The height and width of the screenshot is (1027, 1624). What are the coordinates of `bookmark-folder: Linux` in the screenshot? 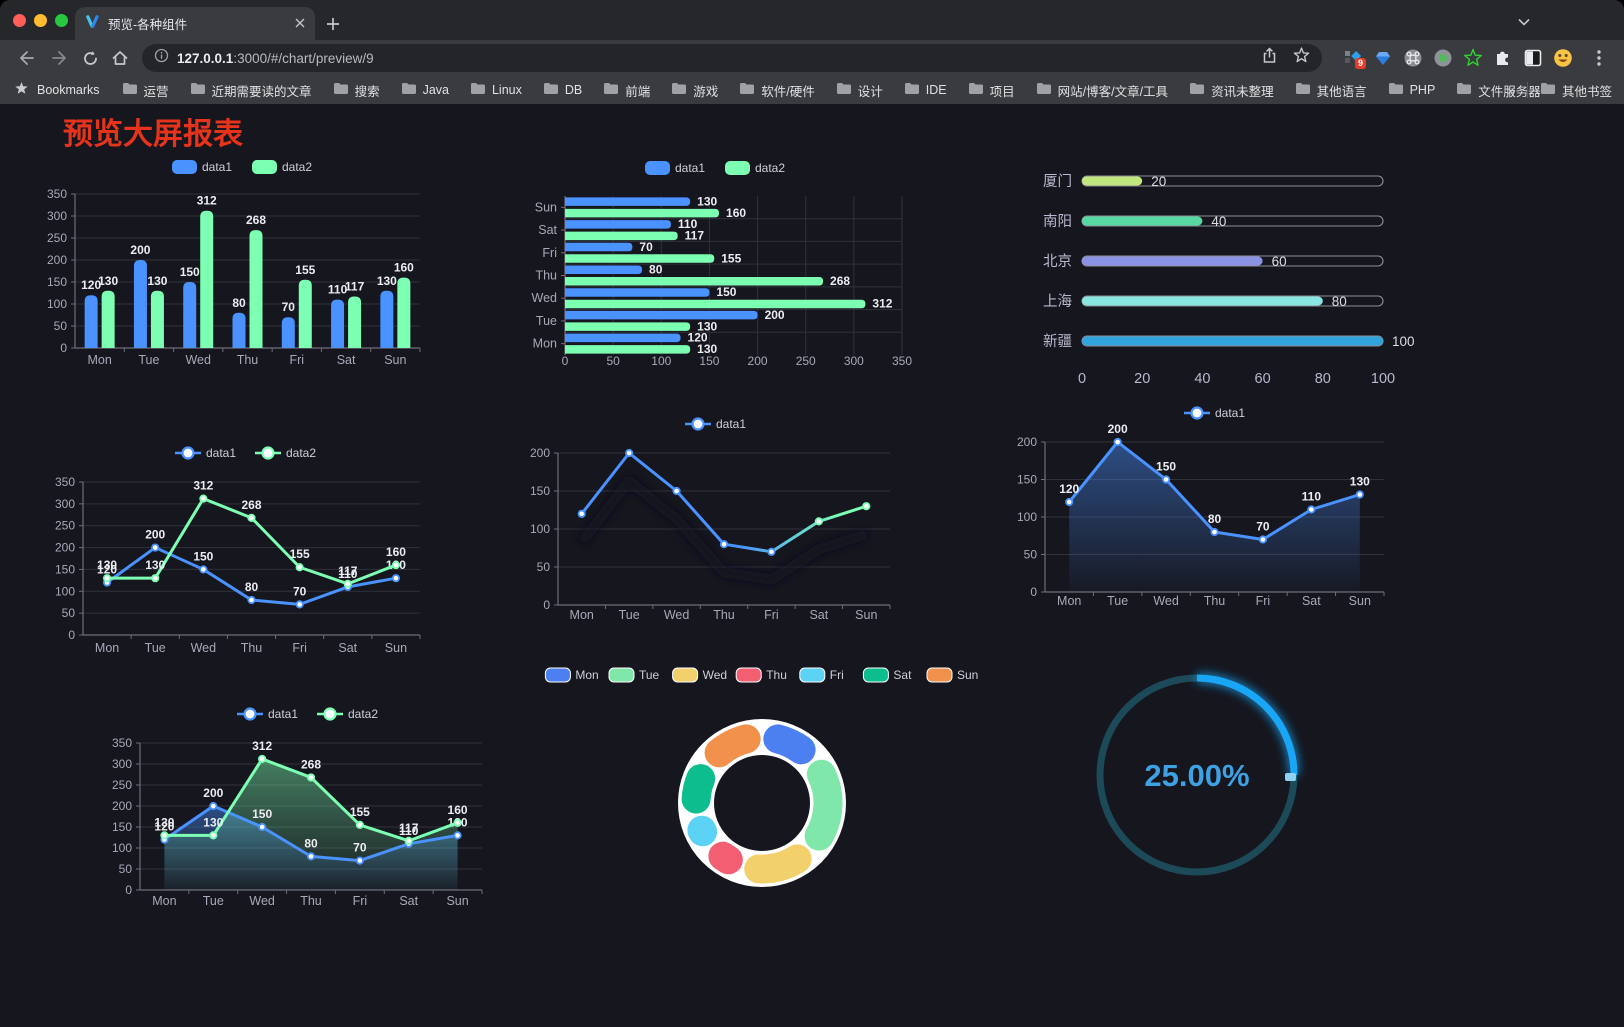 It's located at (496, 90).